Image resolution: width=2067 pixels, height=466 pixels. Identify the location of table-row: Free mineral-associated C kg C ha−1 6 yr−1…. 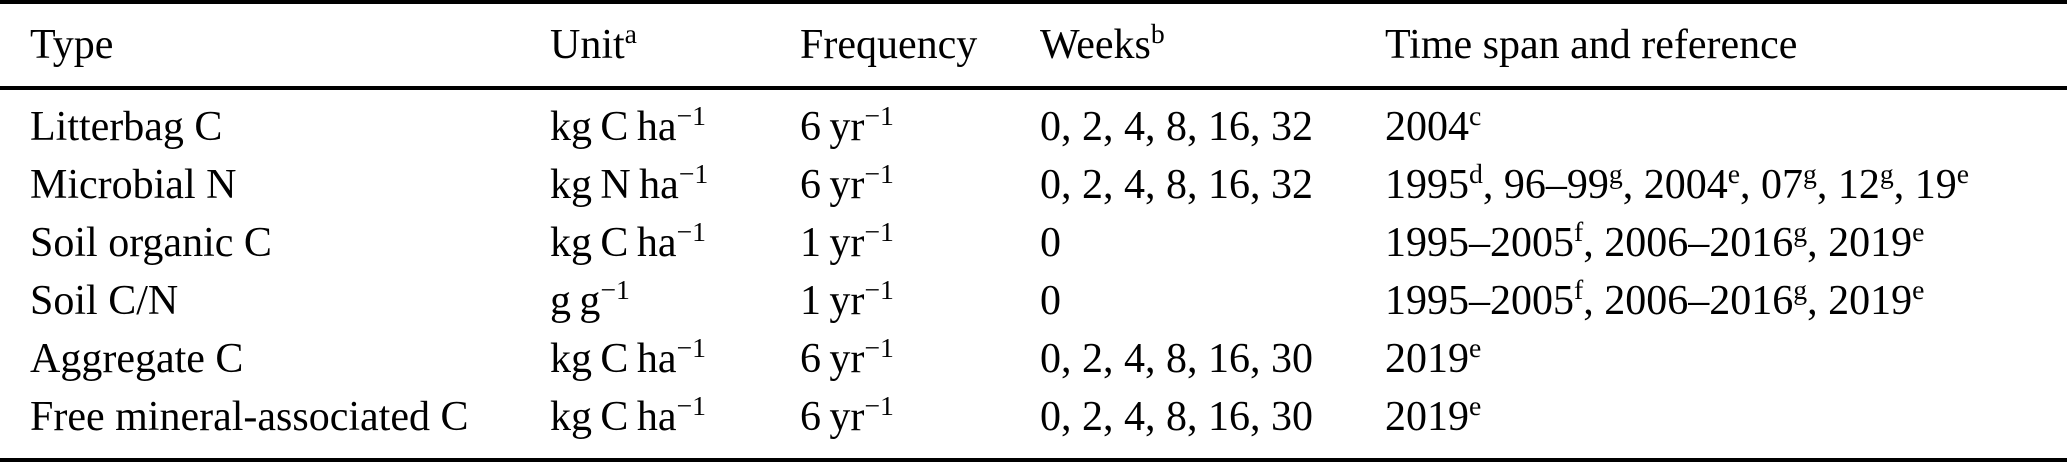
(1033, 417).